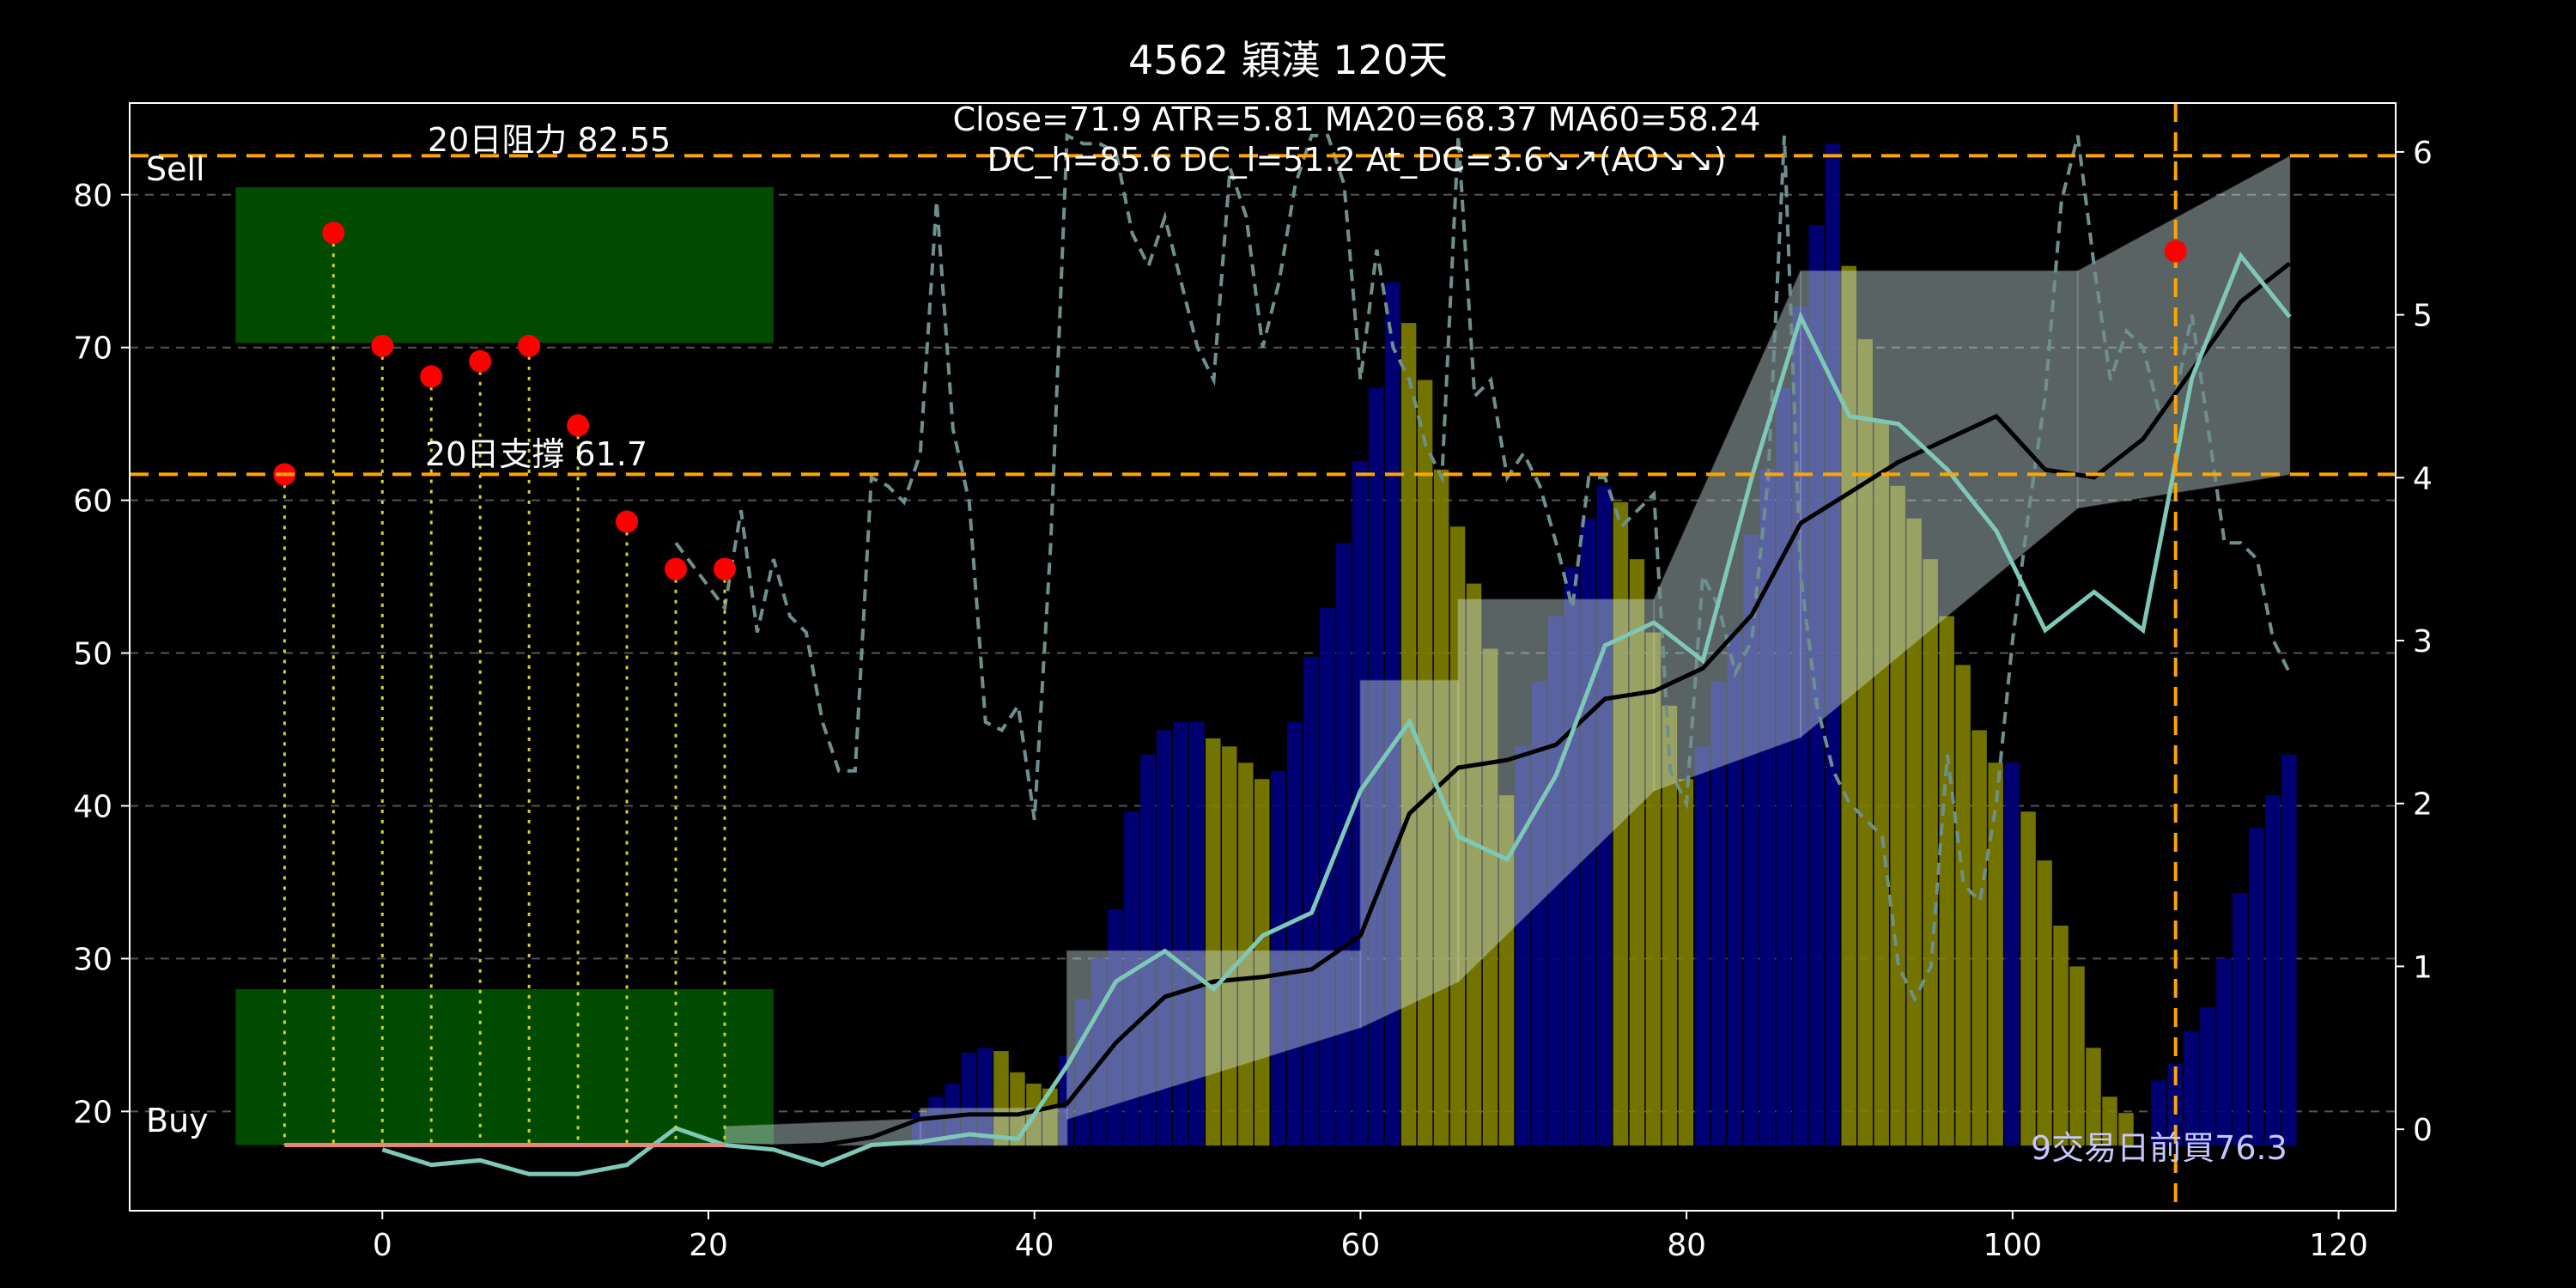  What do you see at coordinates (505, 1067) in the screenshot?
I see `buy-zone` at bounding box center [505, 1067].